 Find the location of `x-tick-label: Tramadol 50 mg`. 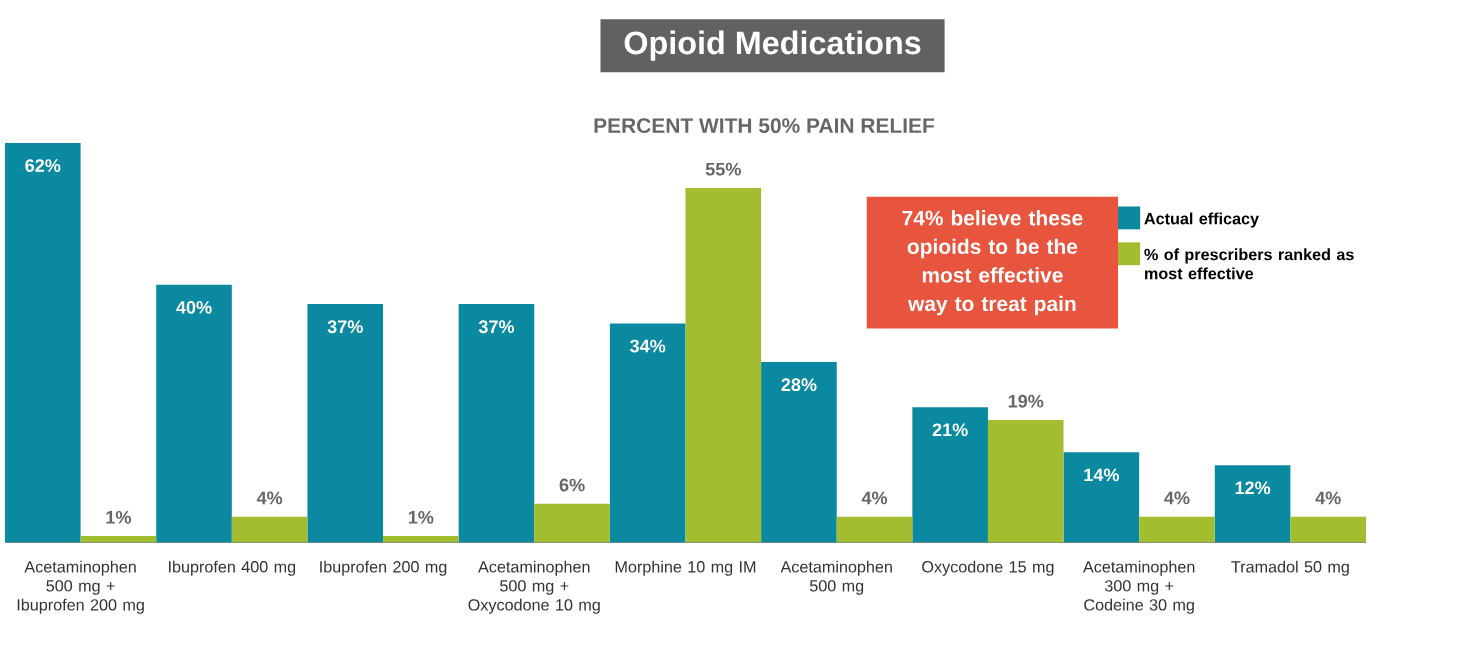

x-tick-label: Tramadol 50 mg is located at coordinates (1290, 568).